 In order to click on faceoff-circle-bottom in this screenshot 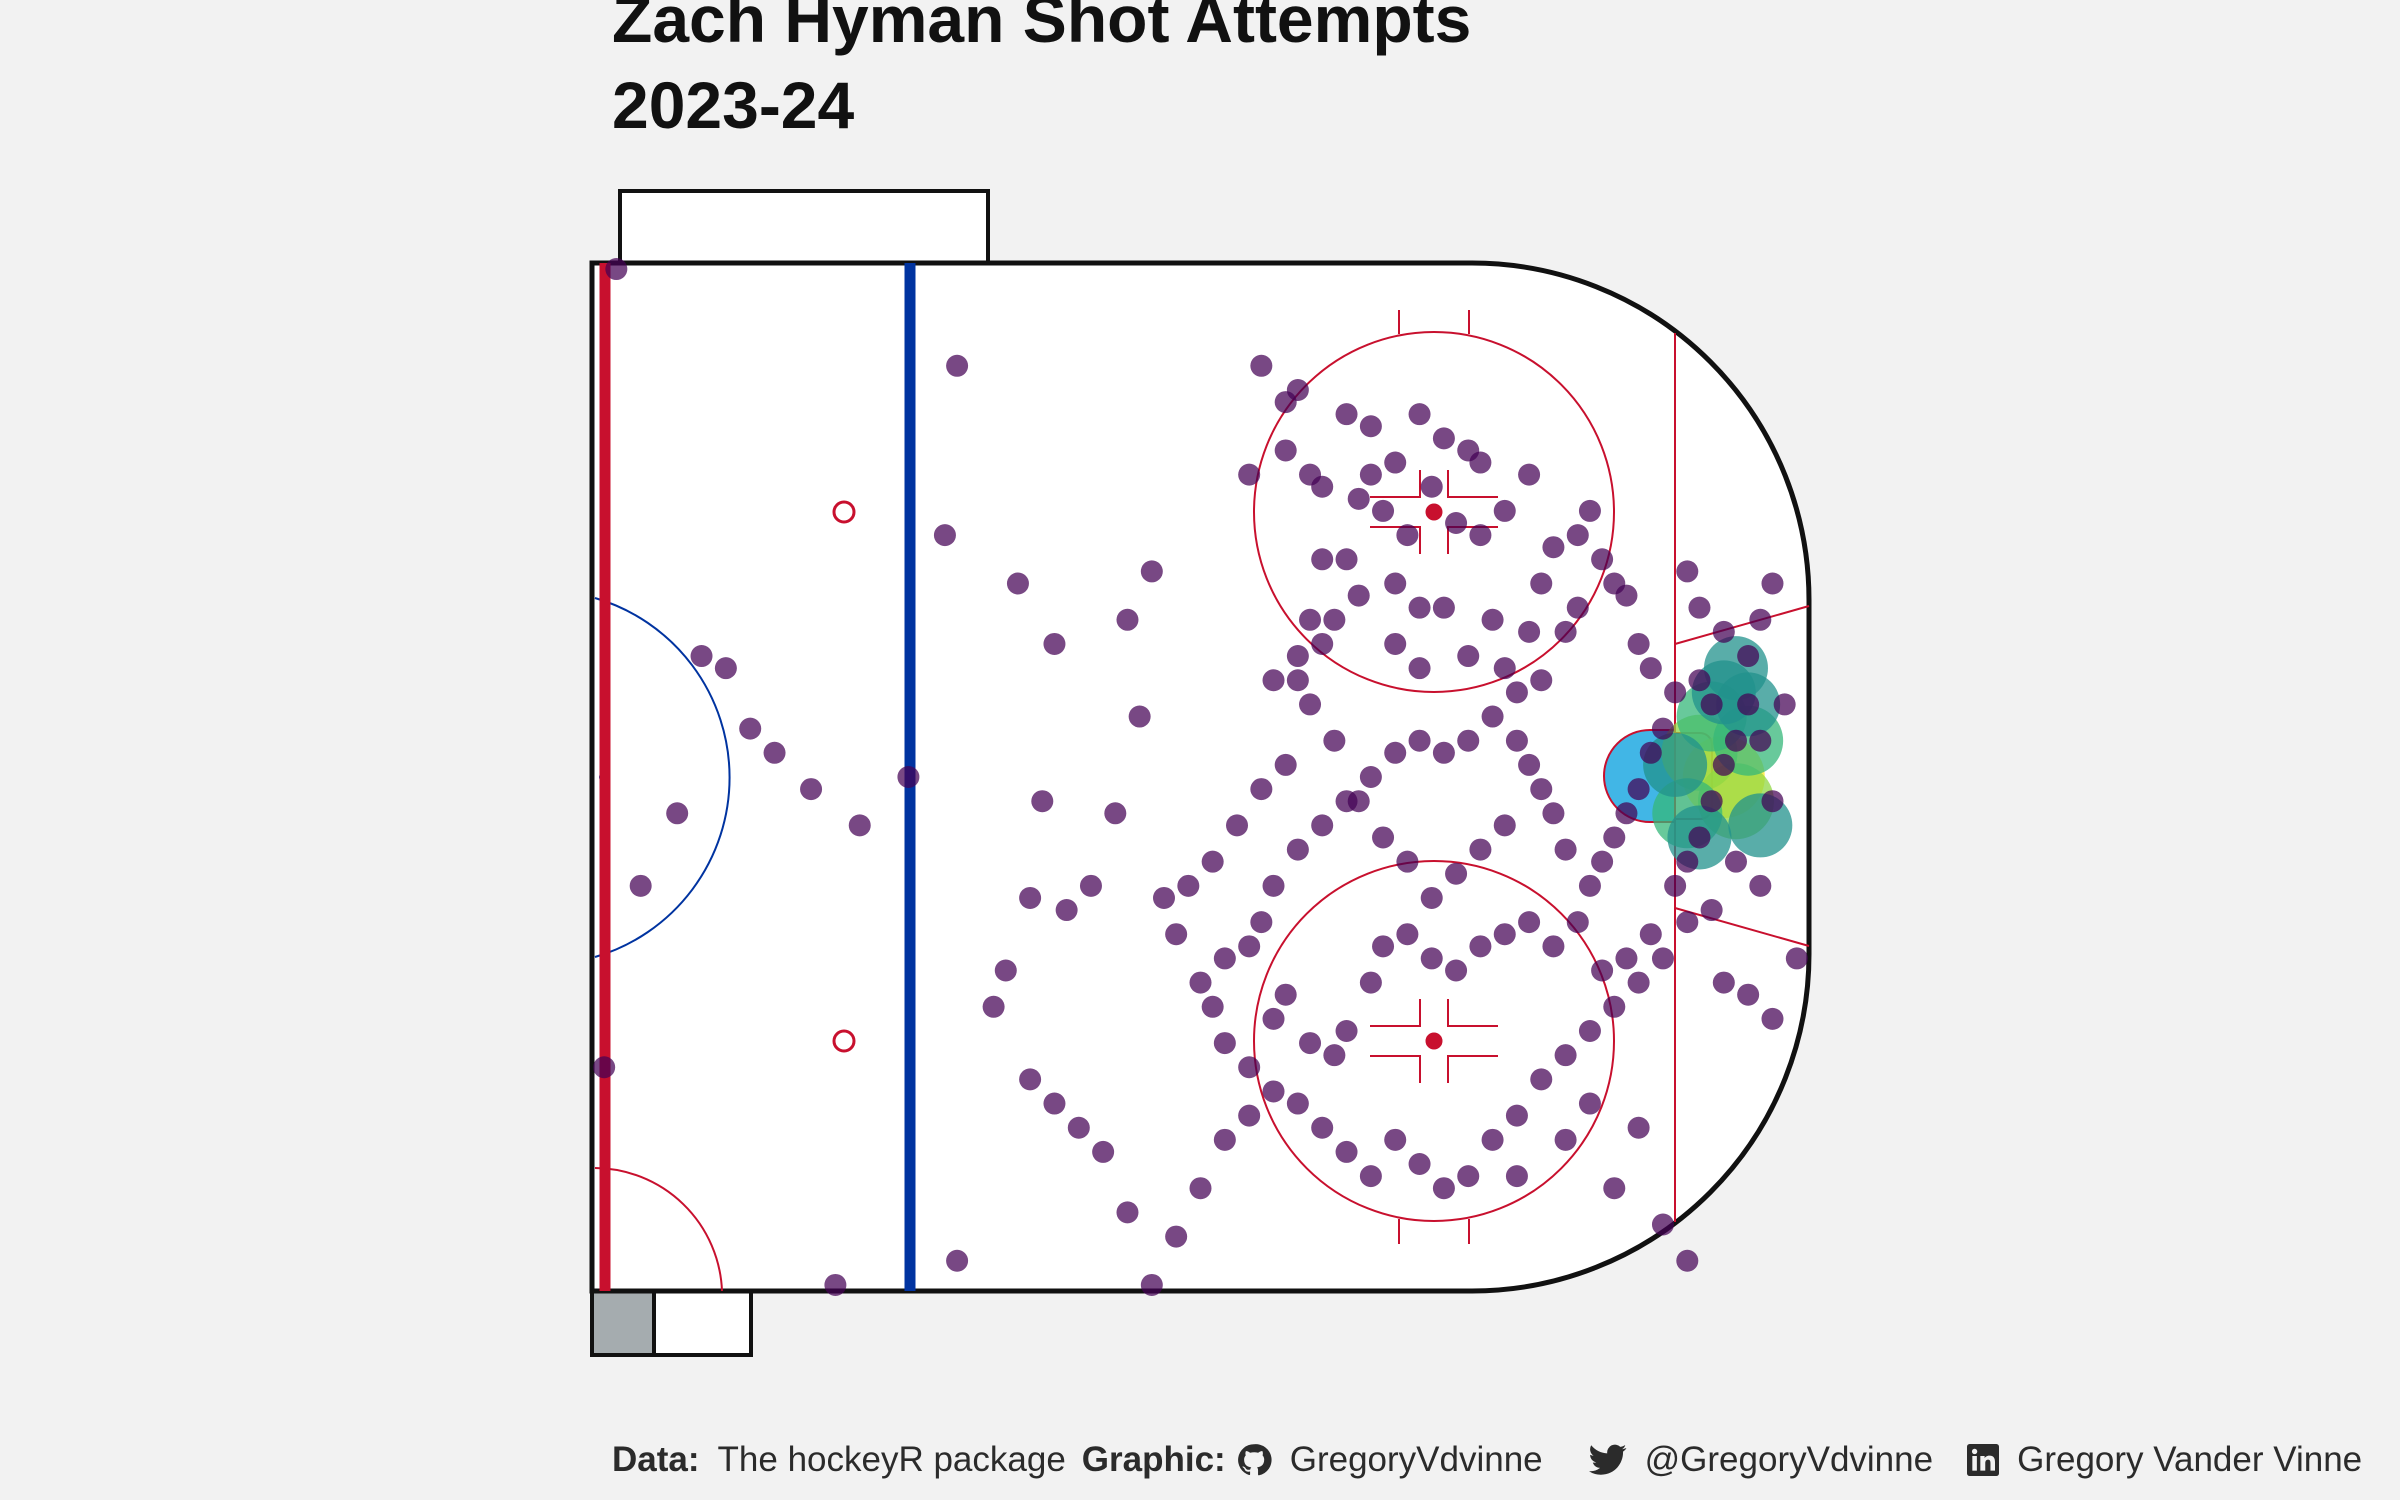, I will do `click(1434, 1041)`.